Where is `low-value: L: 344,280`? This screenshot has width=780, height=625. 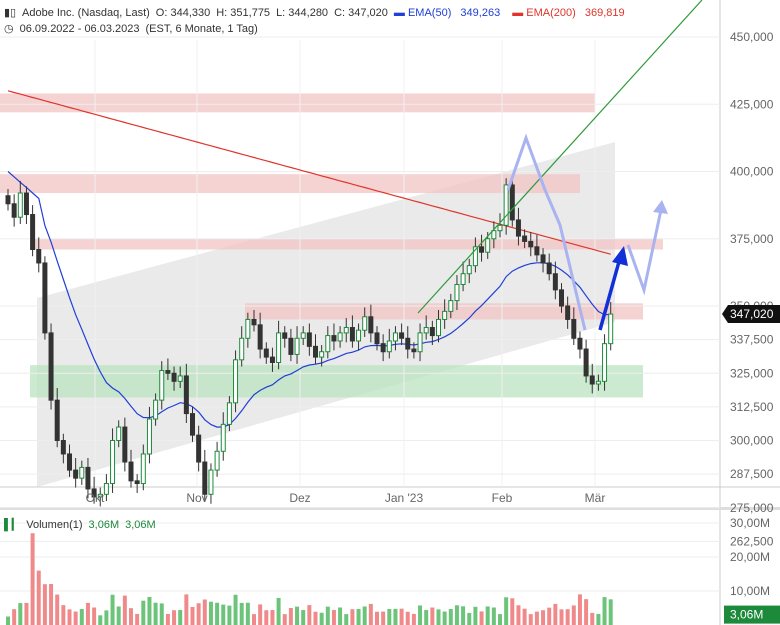
low-value: L: 344,280 is located at coordinates (302, 13).